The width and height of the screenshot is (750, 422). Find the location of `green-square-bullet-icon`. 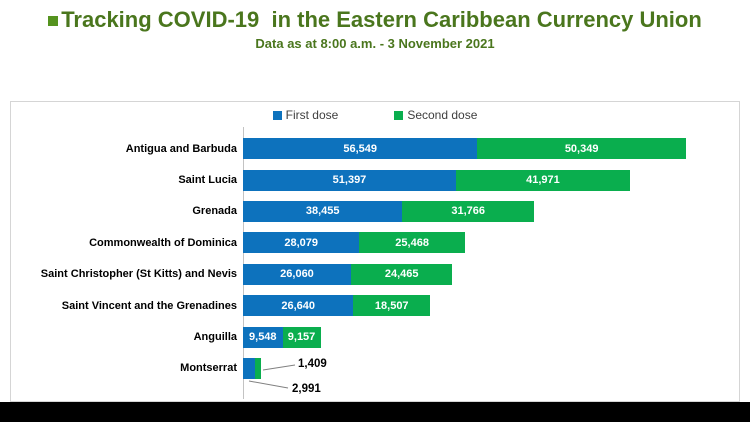

green-square-bullet-icon is located at coordinates (53, 21).